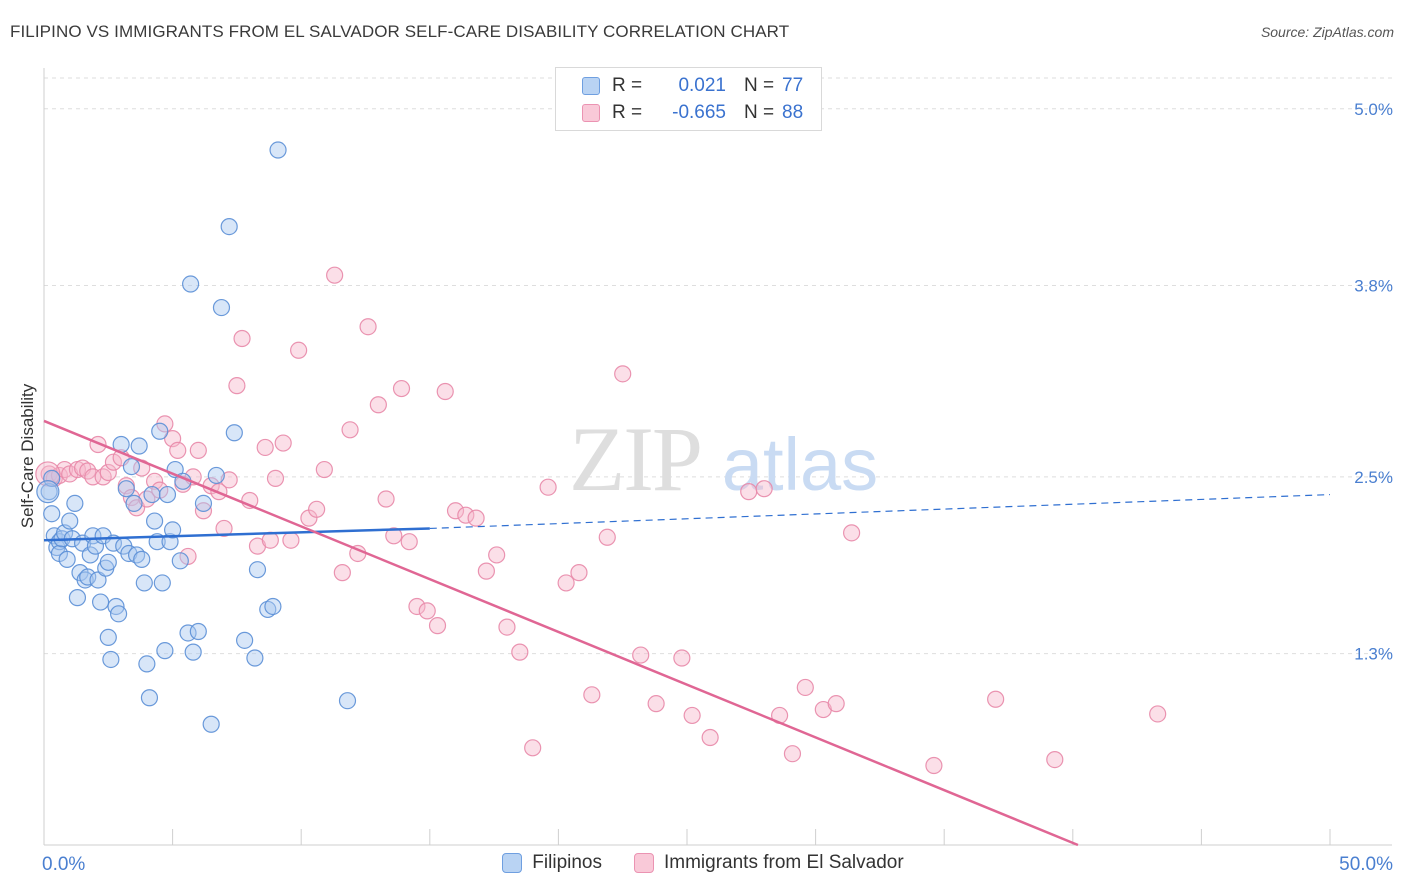  I want to click on correlation-legend: R = 0.021 N = 77 R = -0.665 N = 88, so click(688, 99).